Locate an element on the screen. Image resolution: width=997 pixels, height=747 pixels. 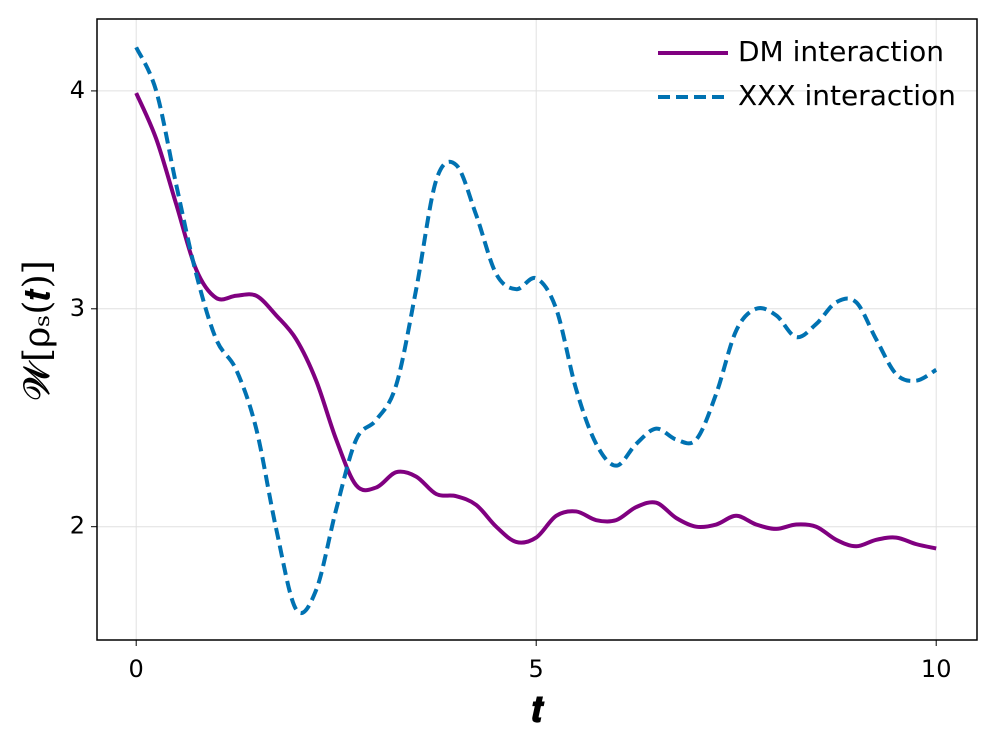
x-tick-label: 10 is located at coordinates (936, 669).